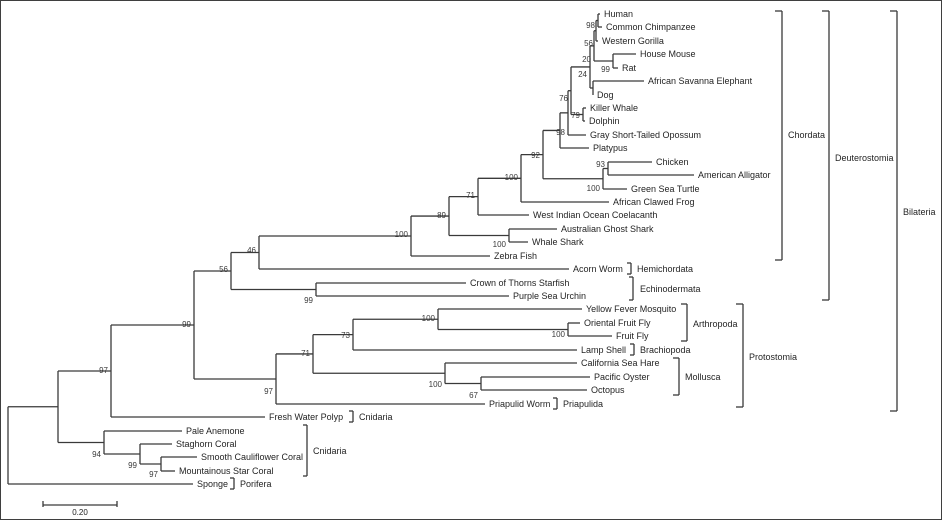  Describe the element at coordinates (306, 417) in the screenshot. I see `taxon-label: Fresh Water Polyp` at that location.